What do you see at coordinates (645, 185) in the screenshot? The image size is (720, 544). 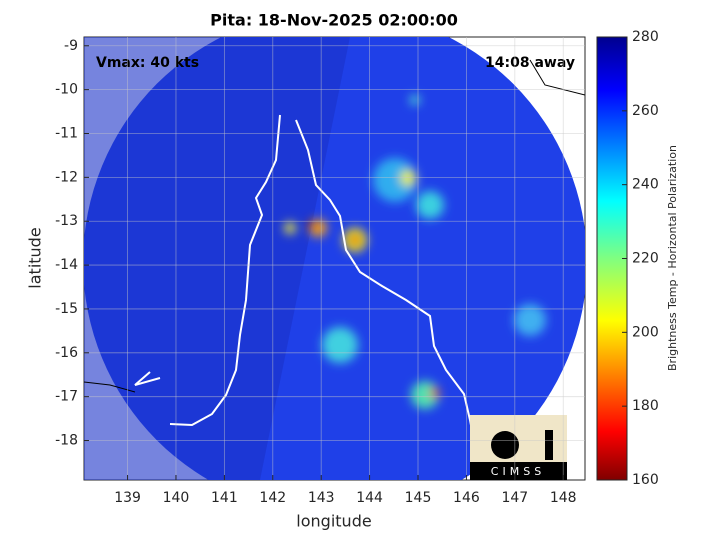 I see `colorbar-tick-label: 240` at bounding box center [645, 185].